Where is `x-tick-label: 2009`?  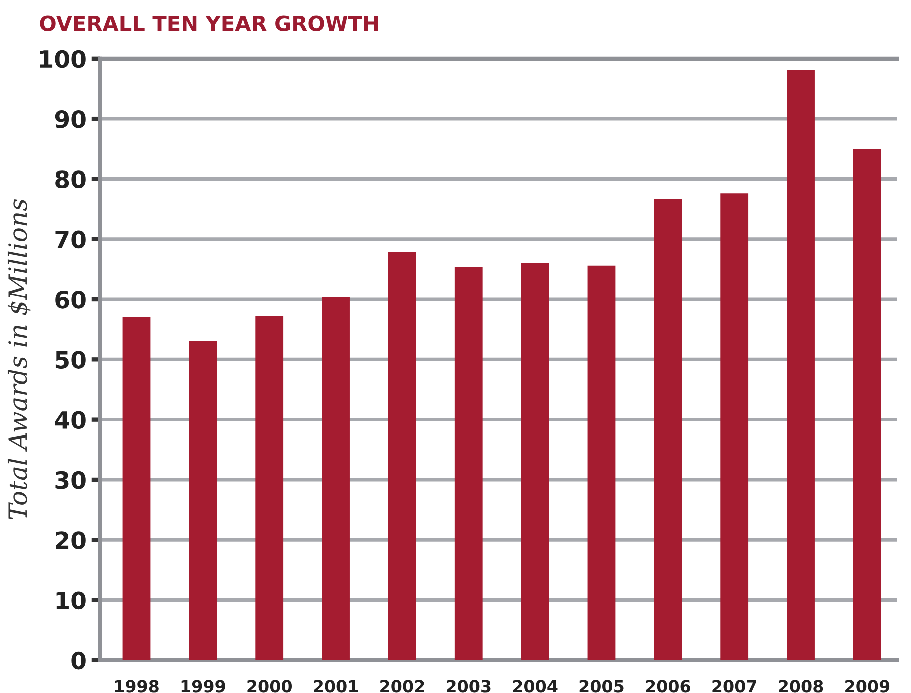
x-tick-label: 2009 is located at coordinates (868, 686).